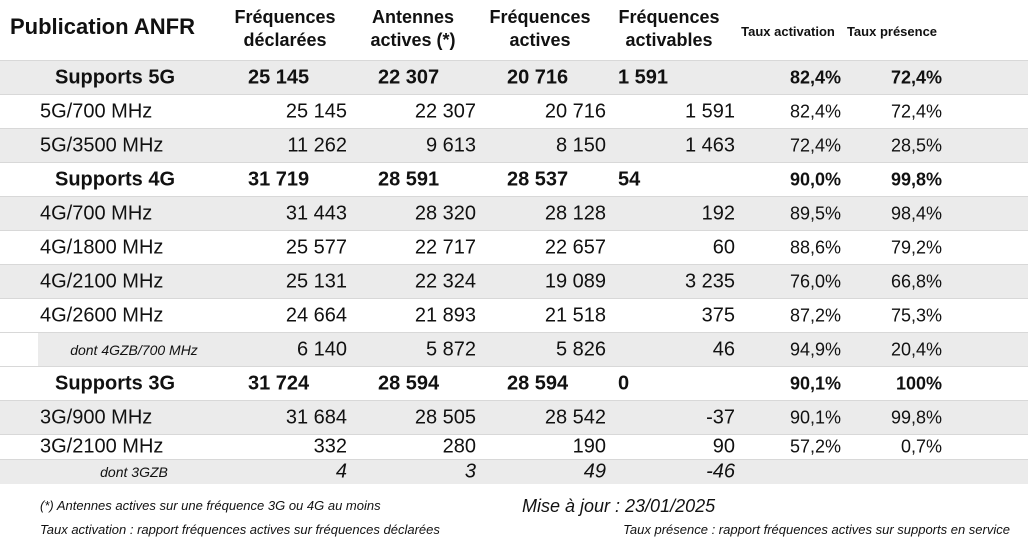  What do you see at coordinates (279, 77) in the screenshot?
I see `cell-value: 25 145` at bounding box center [279, 77].